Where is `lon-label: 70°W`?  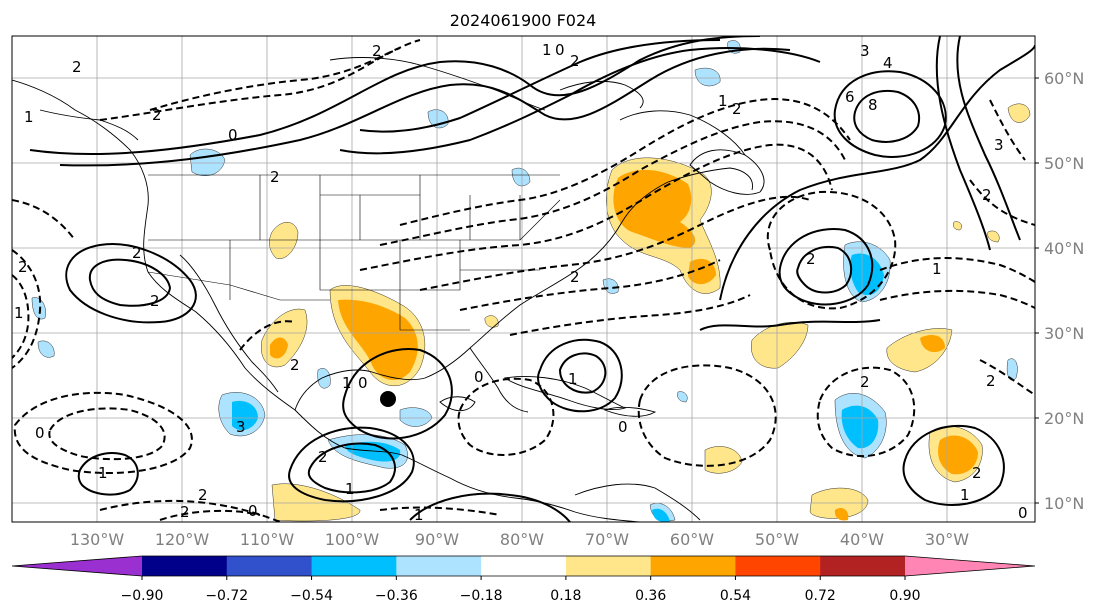
lon-label: 70°W is located at coordinates (607, 539).